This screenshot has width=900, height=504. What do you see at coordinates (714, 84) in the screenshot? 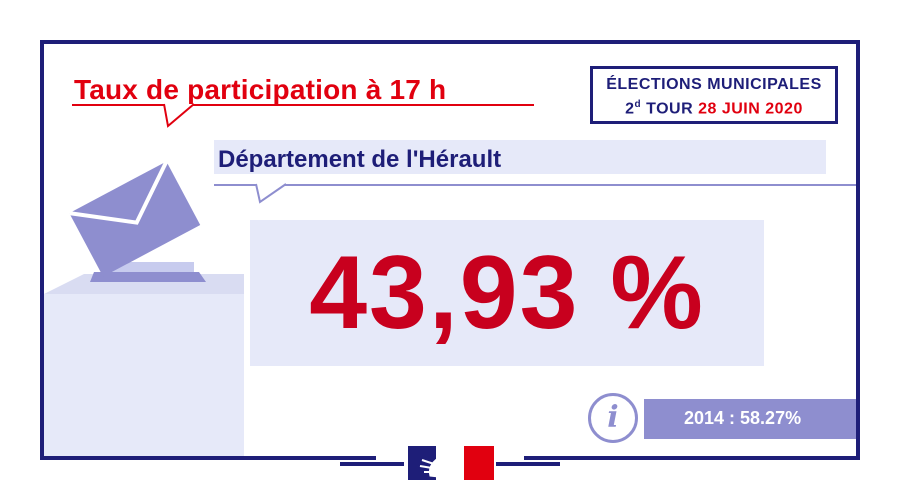
I see `badge-line1: ÉLECTIONS MUNICIPALES` at bounding box center [714, 84].